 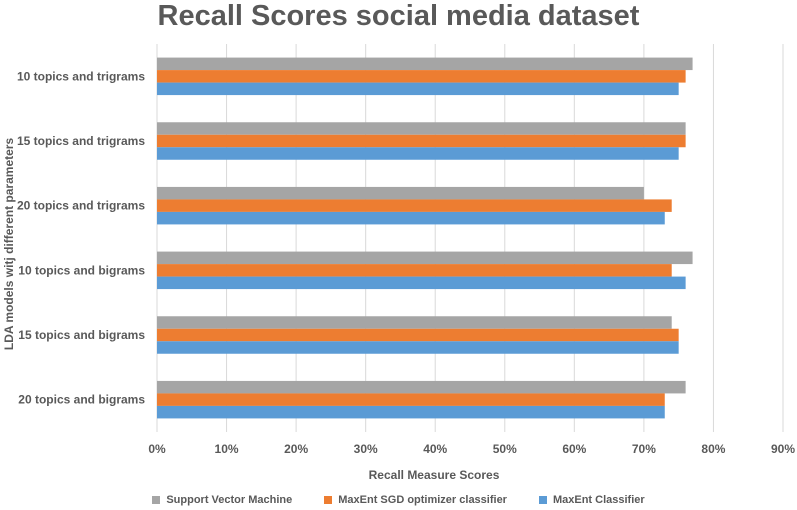 I want to click on legend-label: Support Vector Machine, so click(x=229, y=500).